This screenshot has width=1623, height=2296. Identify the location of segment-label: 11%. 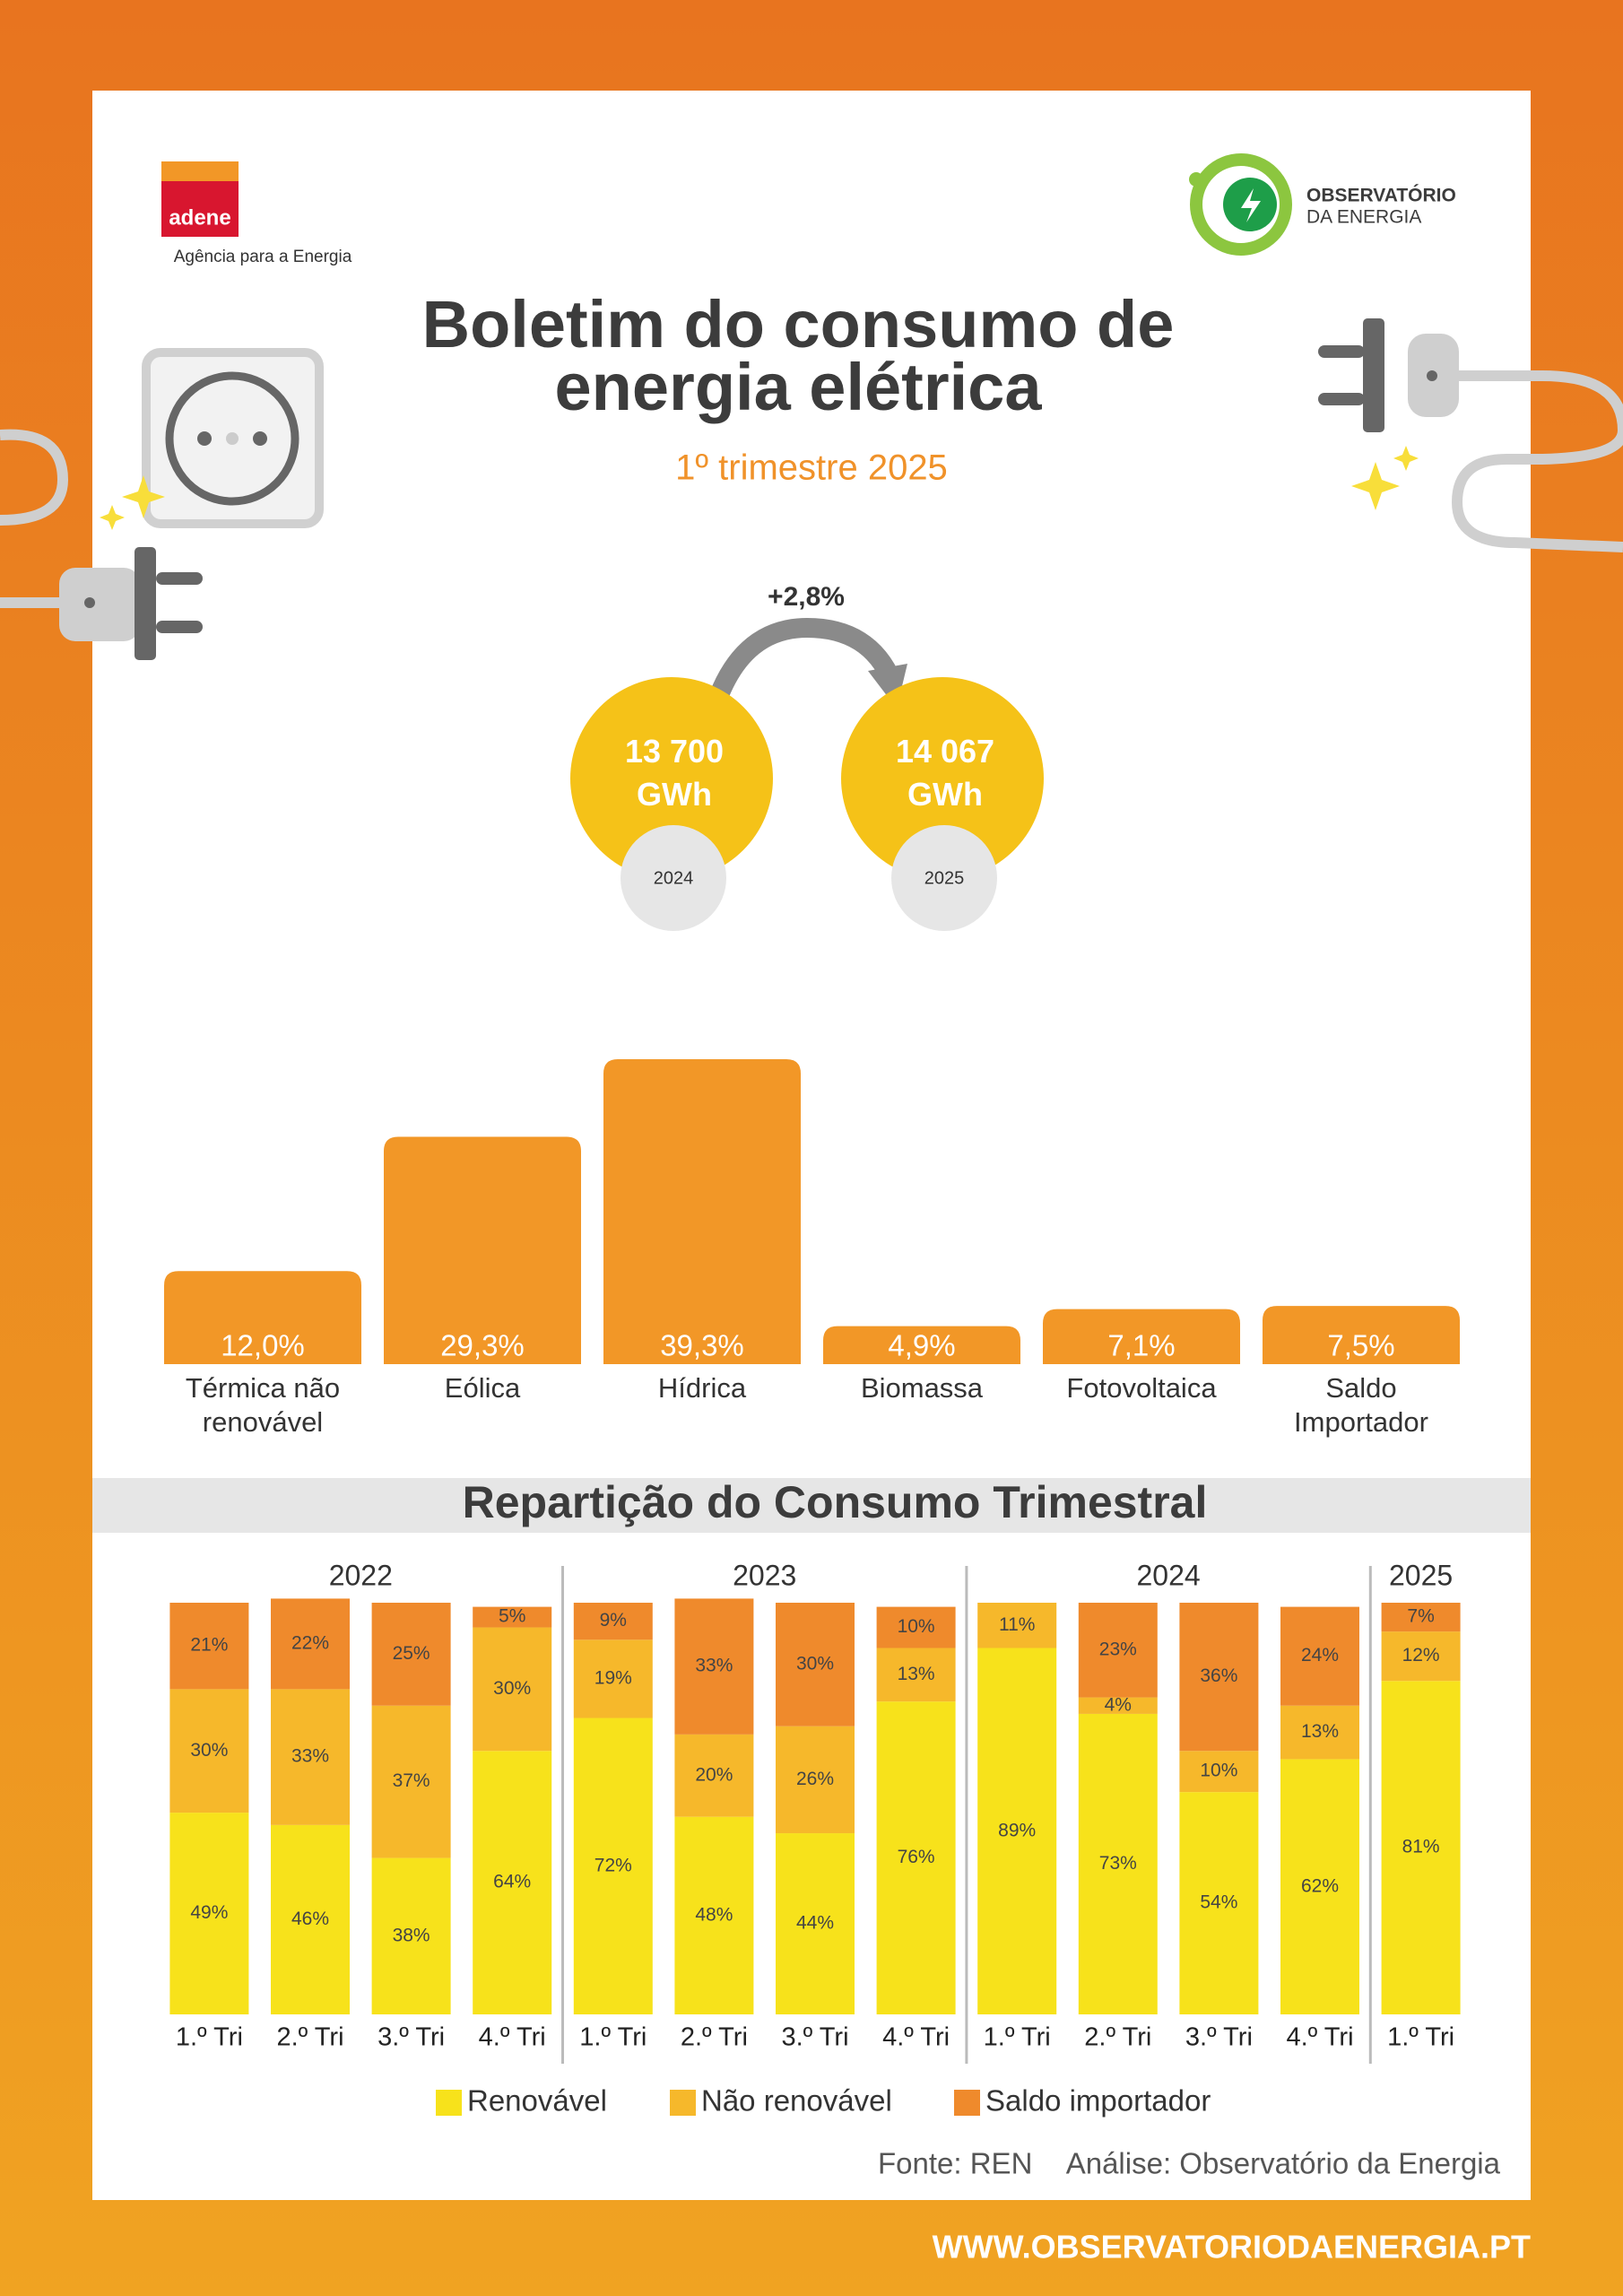
(1017, 1624).